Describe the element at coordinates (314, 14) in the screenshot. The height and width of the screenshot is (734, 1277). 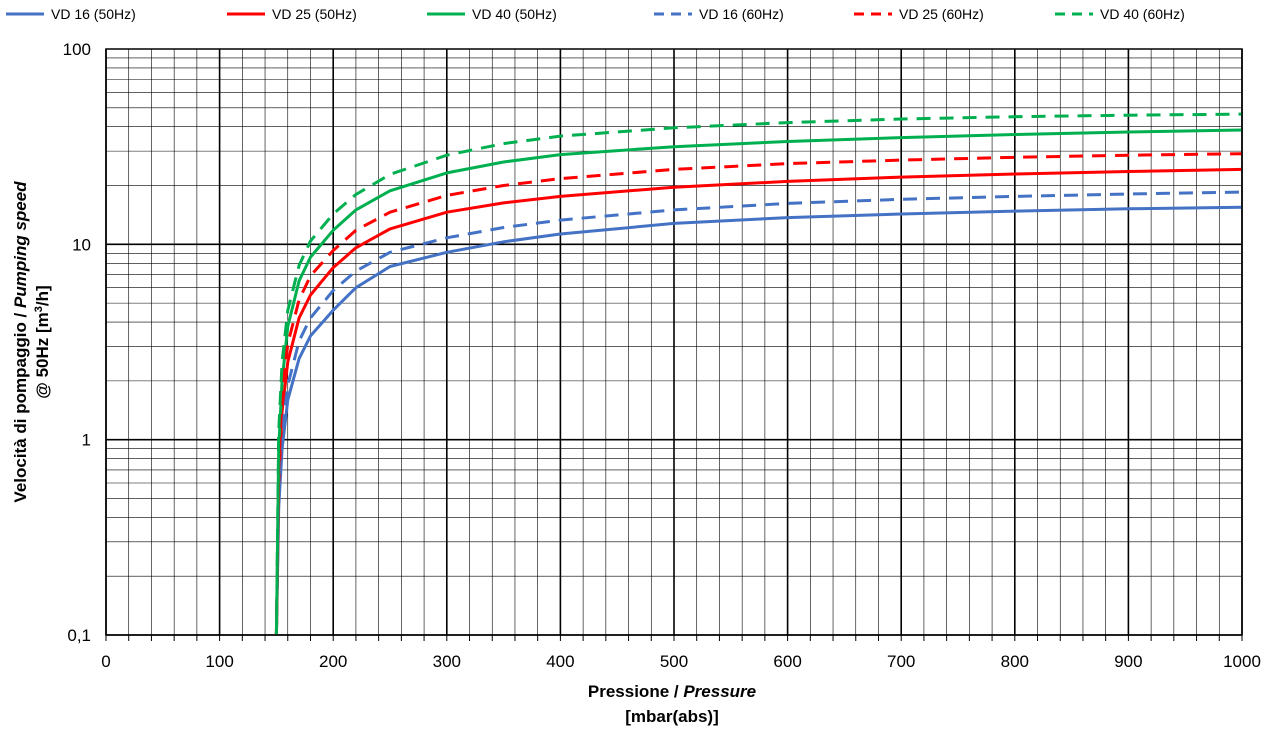
I see `legend-label: VD 25 (50Hz)` at that location.